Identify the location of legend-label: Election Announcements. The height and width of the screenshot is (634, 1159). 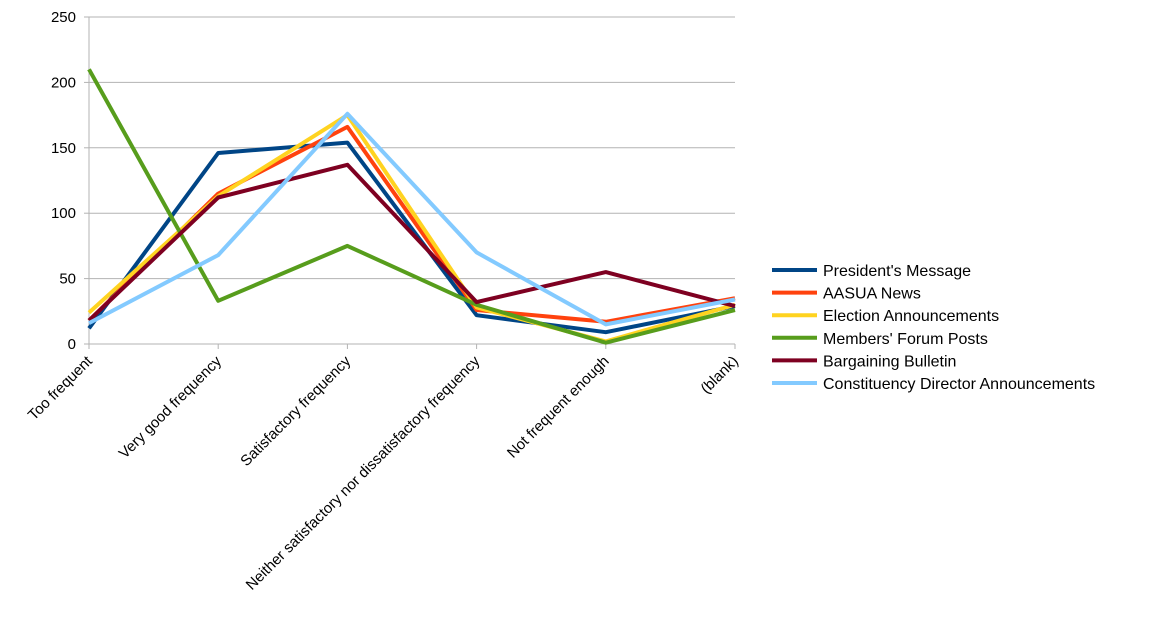
(911, 316).